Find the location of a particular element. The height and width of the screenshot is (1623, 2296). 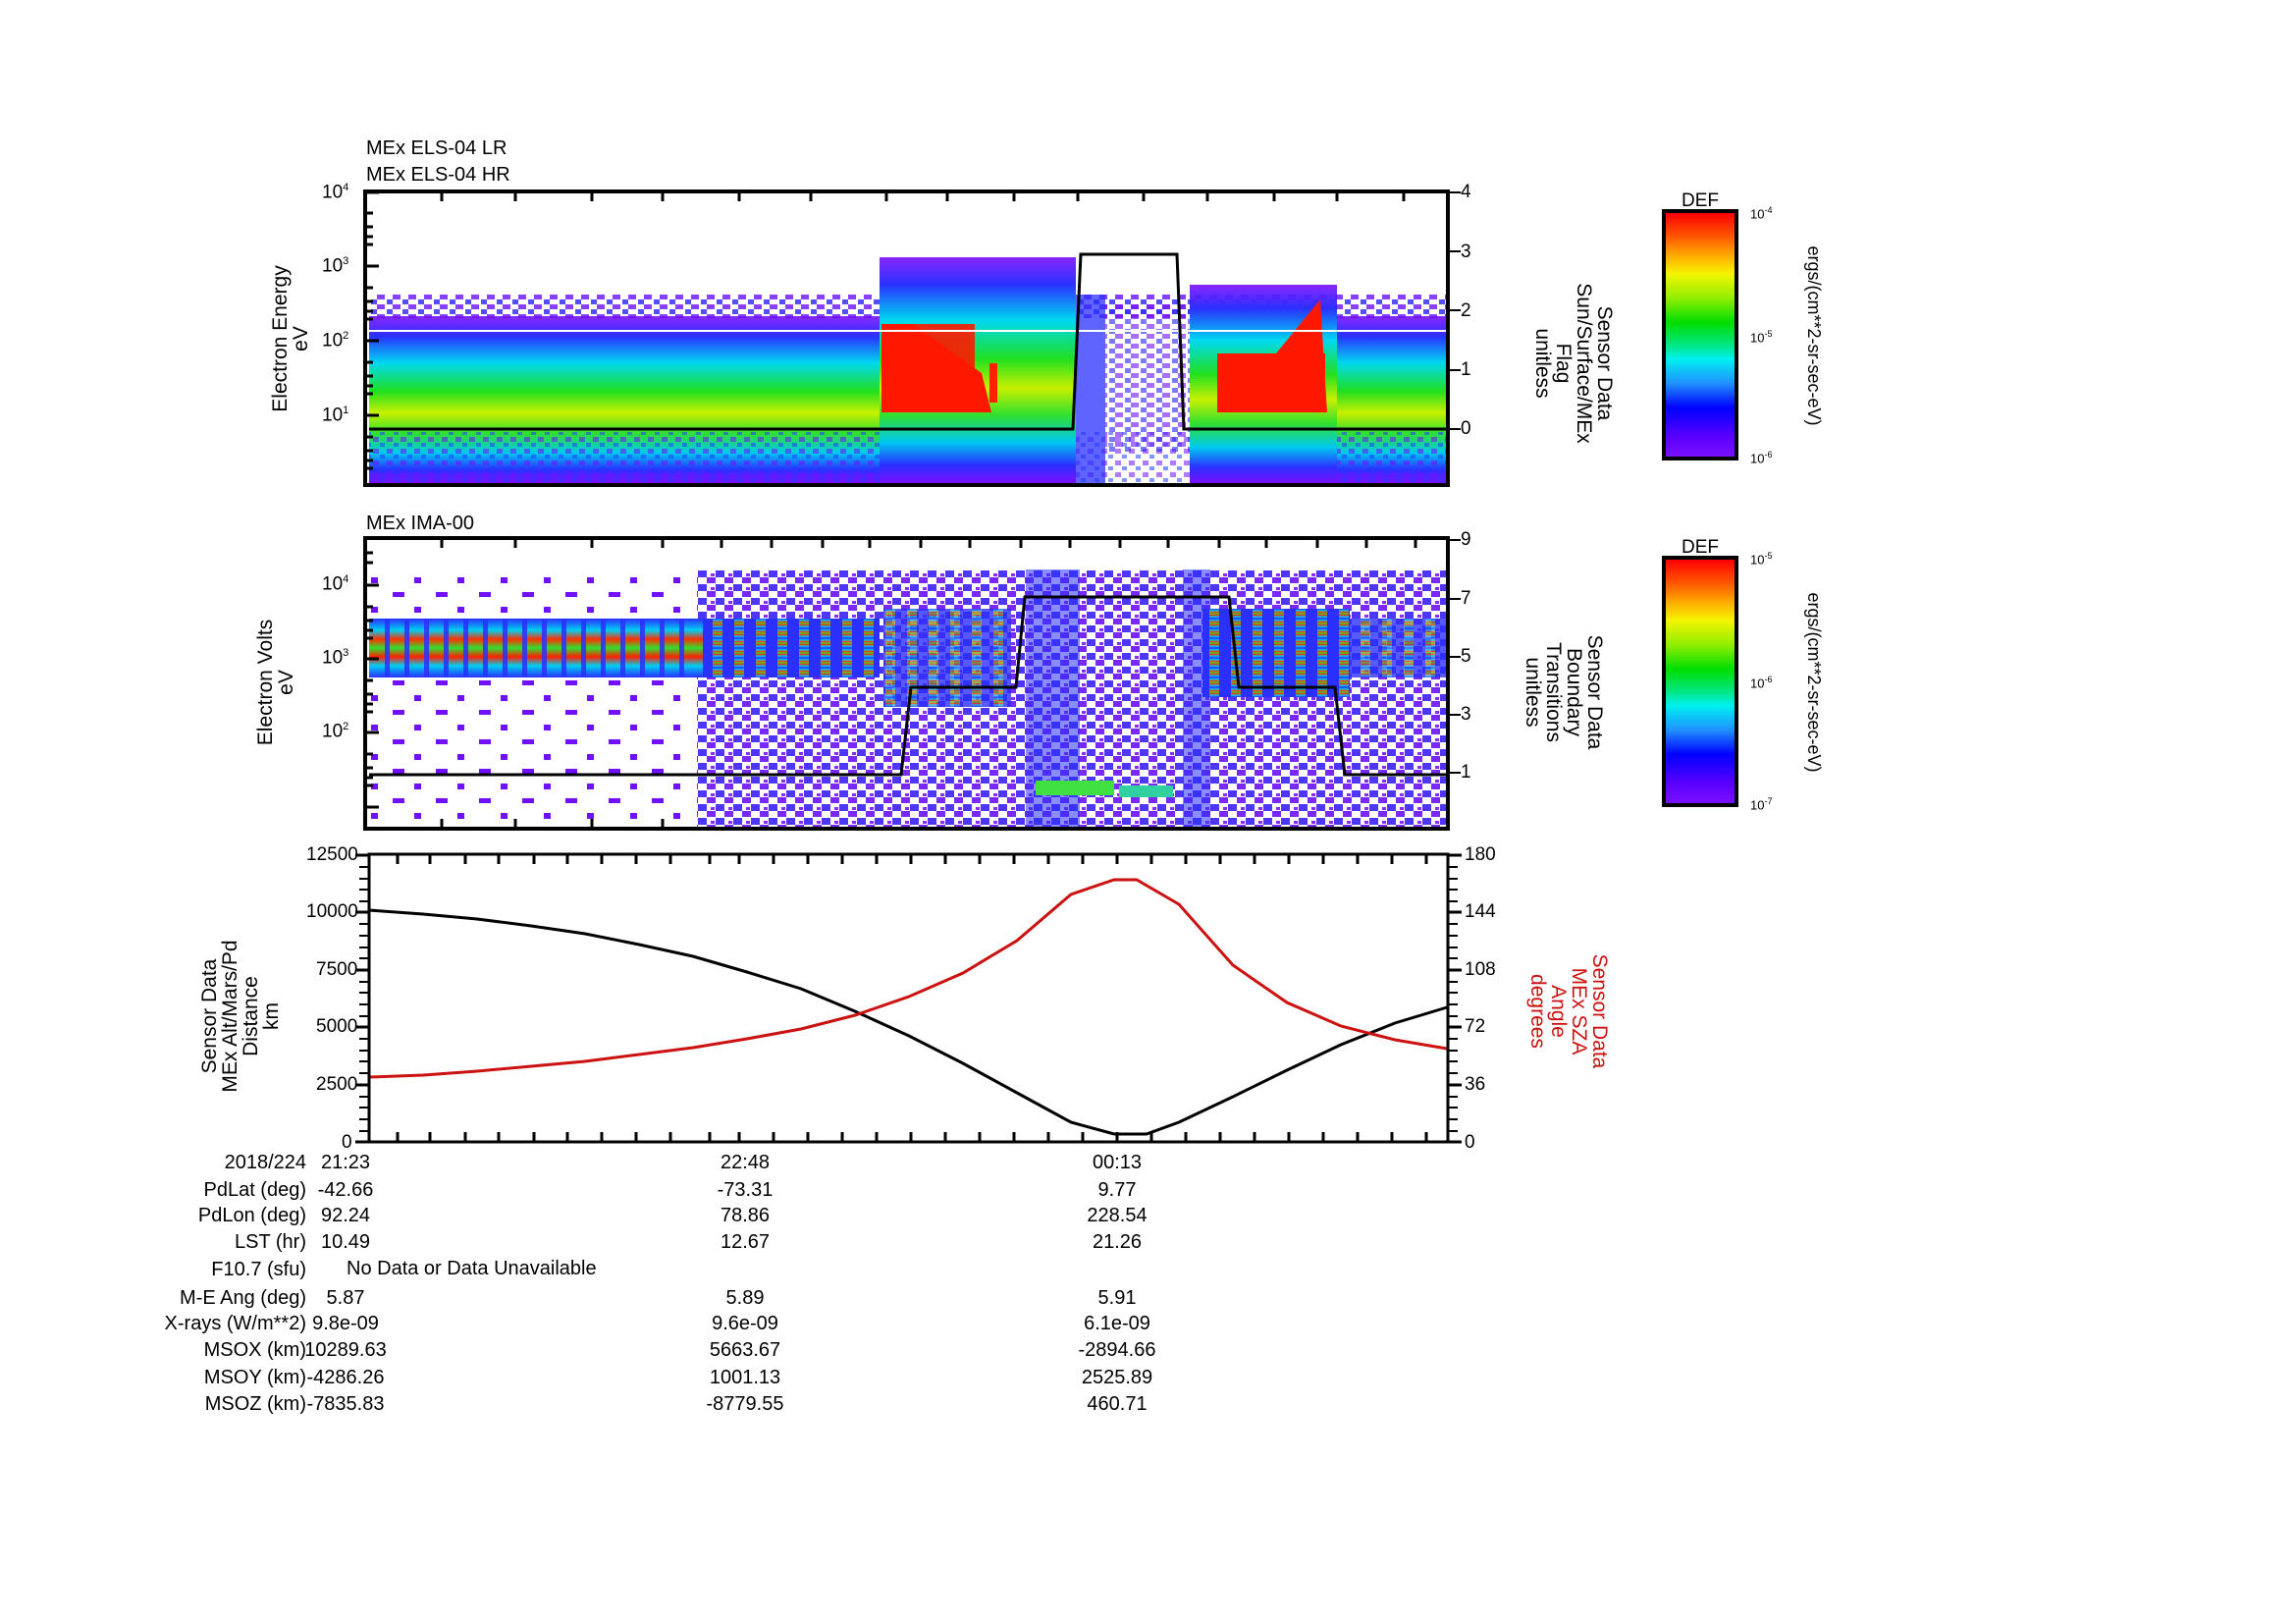

ima-cbar-tick-1e-5: 10⁻⁵ is located at coordinates (1761, 560).